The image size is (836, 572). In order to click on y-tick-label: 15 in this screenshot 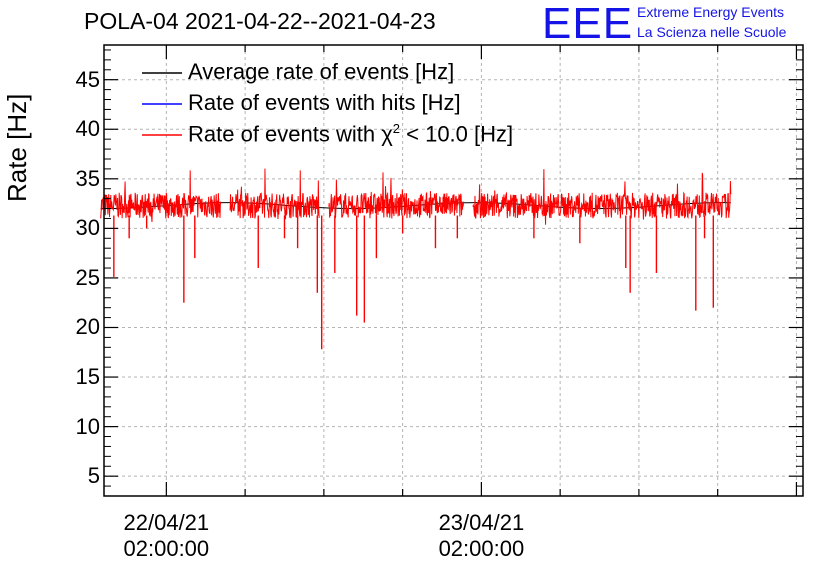, I will do `click(87, 377)`.